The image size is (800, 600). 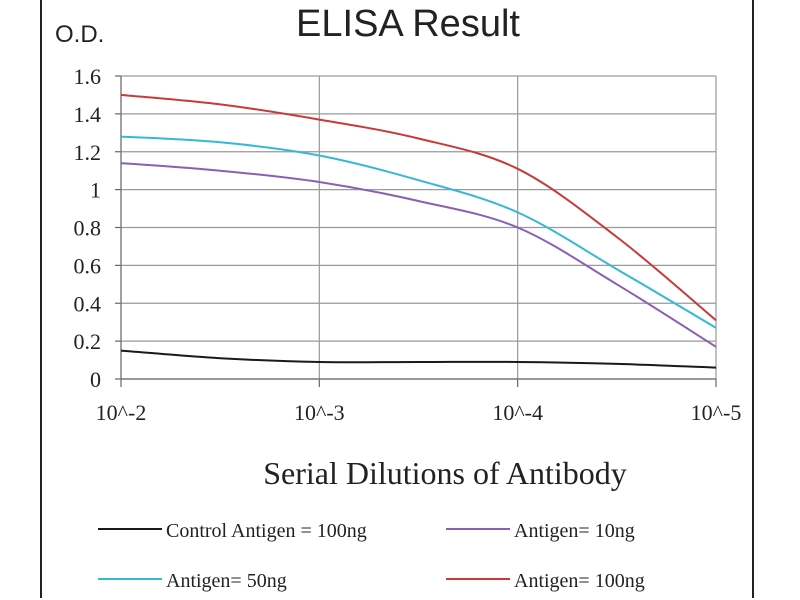 What do you see at coordinates (88, 114) in the screenshot?
I see `y-tick-label: 1.4` at bounding box center [88, 114].